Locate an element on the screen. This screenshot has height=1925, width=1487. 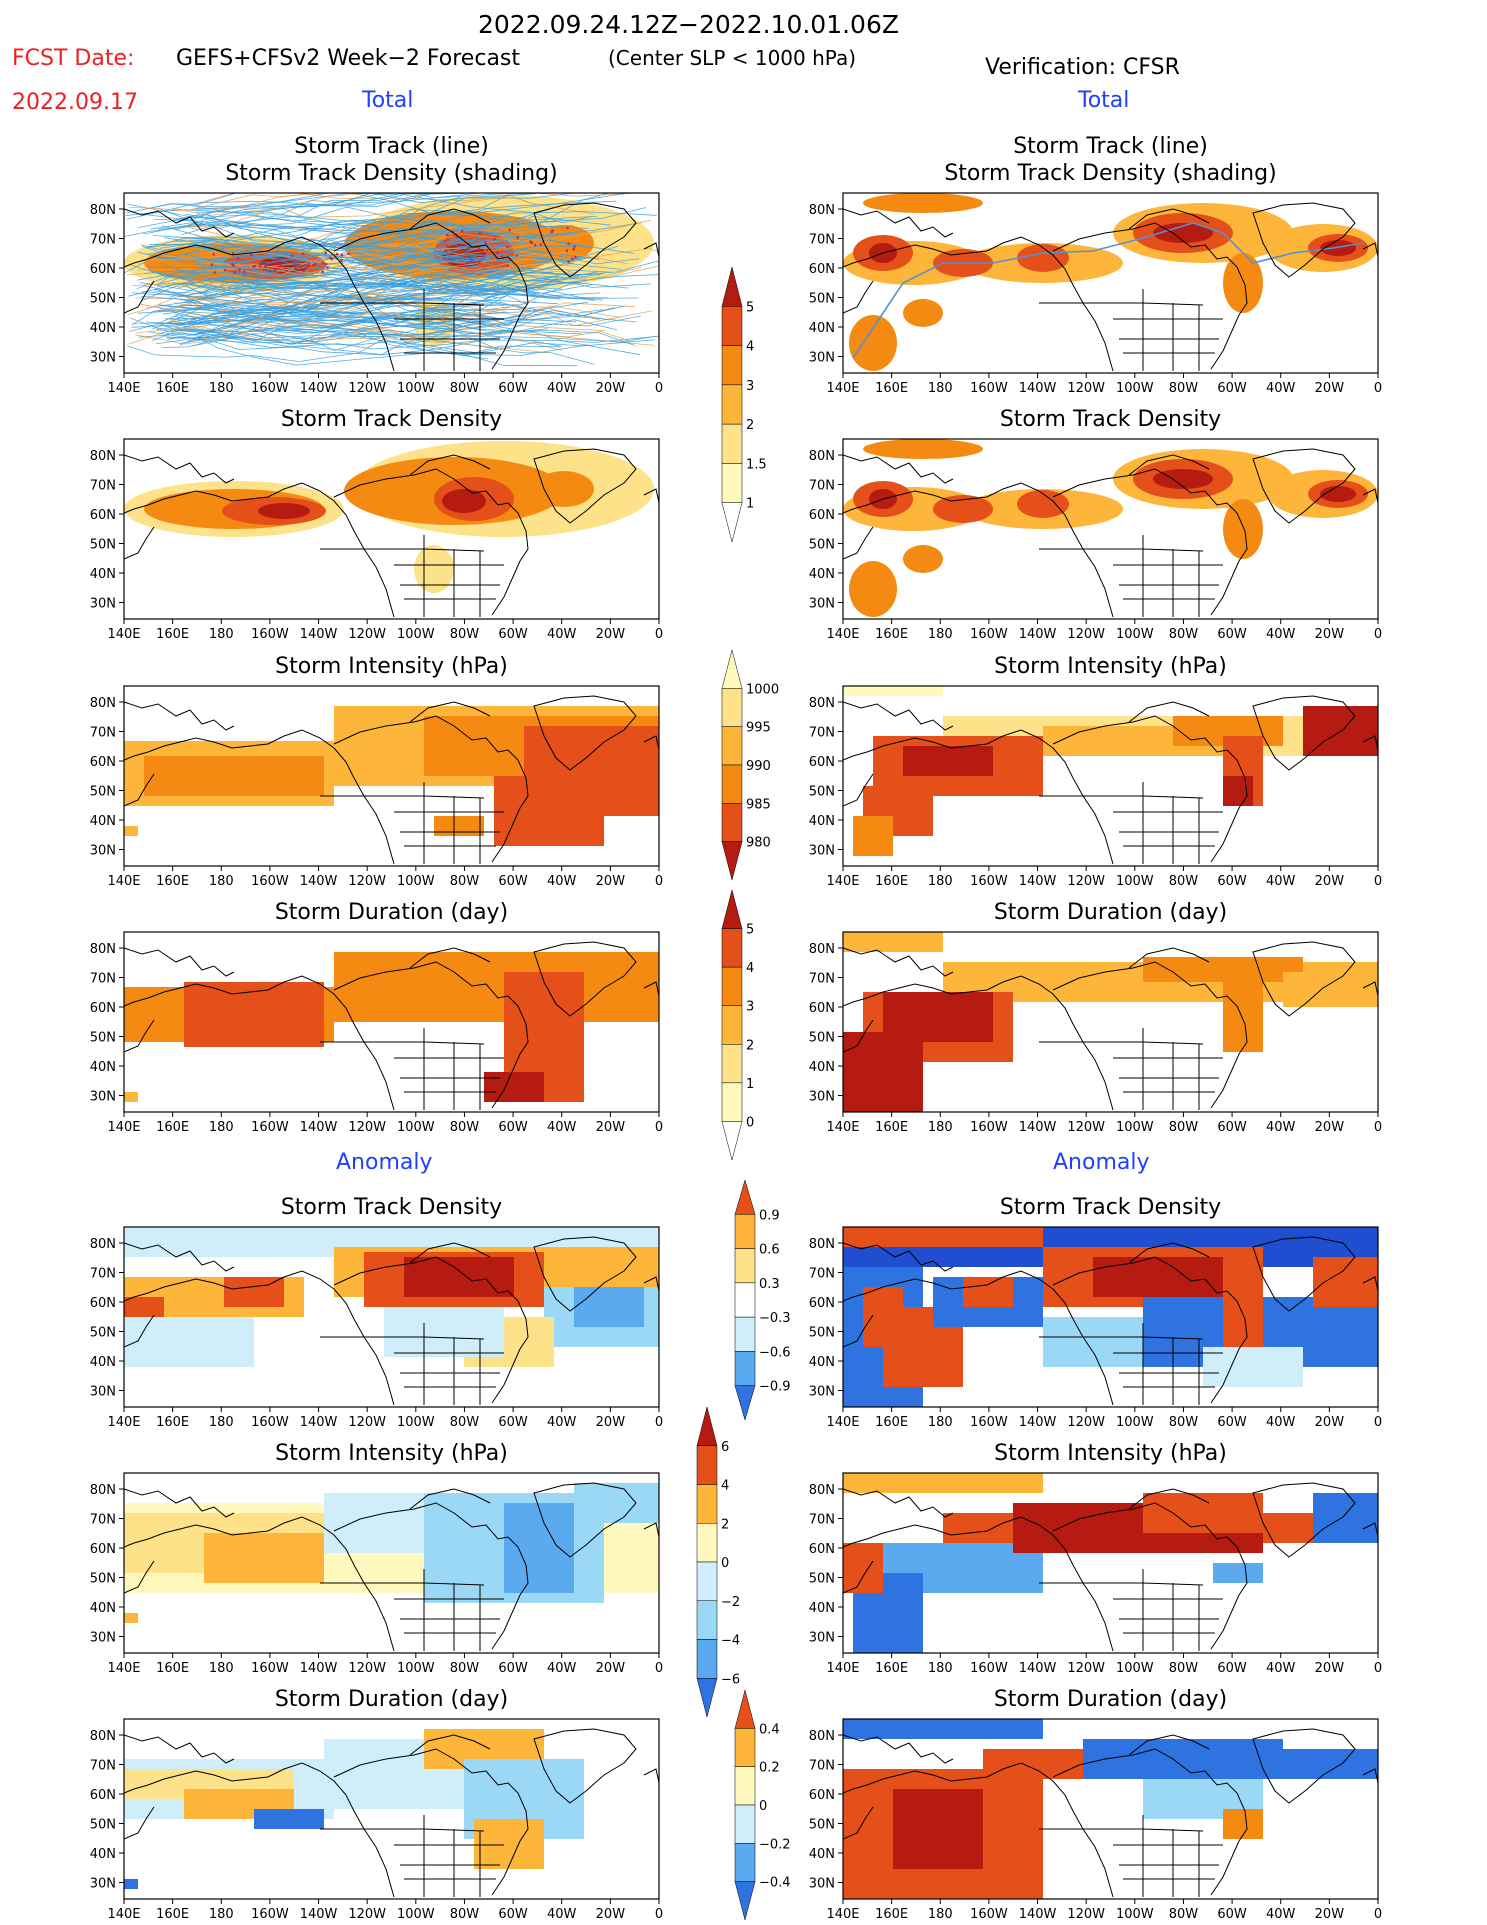
colorbar-label: −0.6 is located at coordinates (775, 1352).